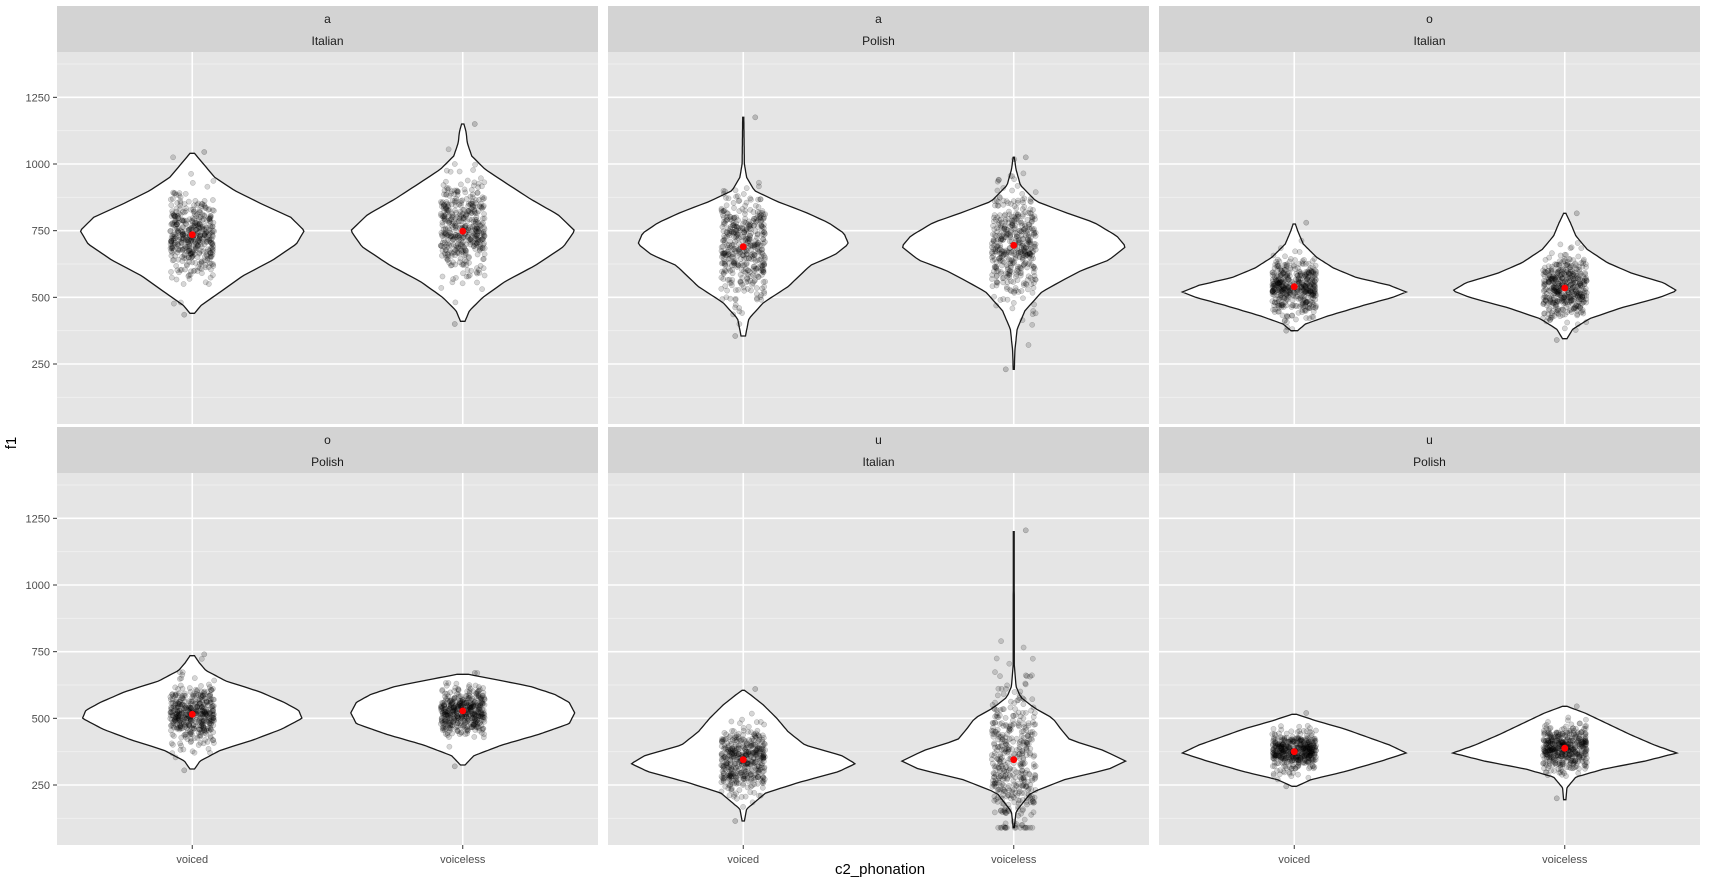 Image resolution: width=1709 pixels, height=884 pixels. What do you see at coordinates (41, 365) in the screenshot?
I see `y-tick-label: 250` at bounding box center [41, 365].